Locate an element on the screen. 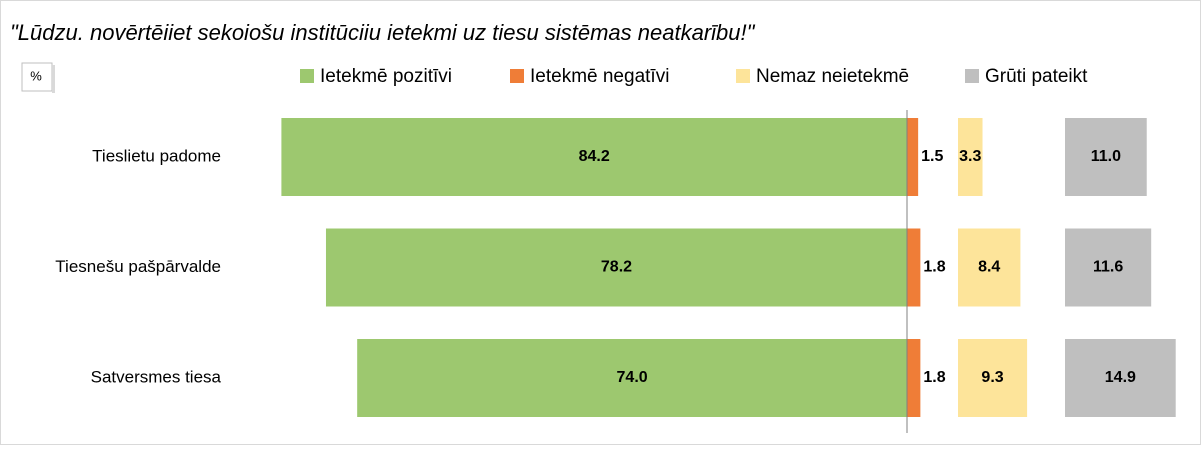 This screenshot has width=1201, height=450. value-label: 78.2 is located at coordinates (616, 267).